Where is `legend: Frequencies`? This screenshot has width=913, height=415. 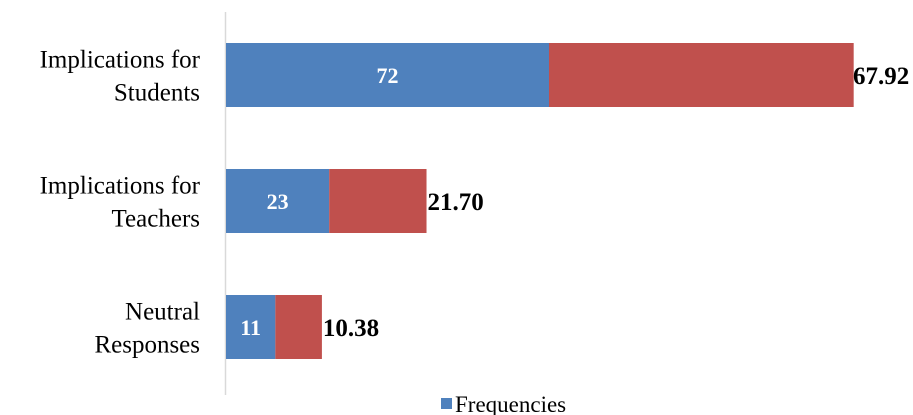 legend: Frequencies is located at coordinates (503, 403).